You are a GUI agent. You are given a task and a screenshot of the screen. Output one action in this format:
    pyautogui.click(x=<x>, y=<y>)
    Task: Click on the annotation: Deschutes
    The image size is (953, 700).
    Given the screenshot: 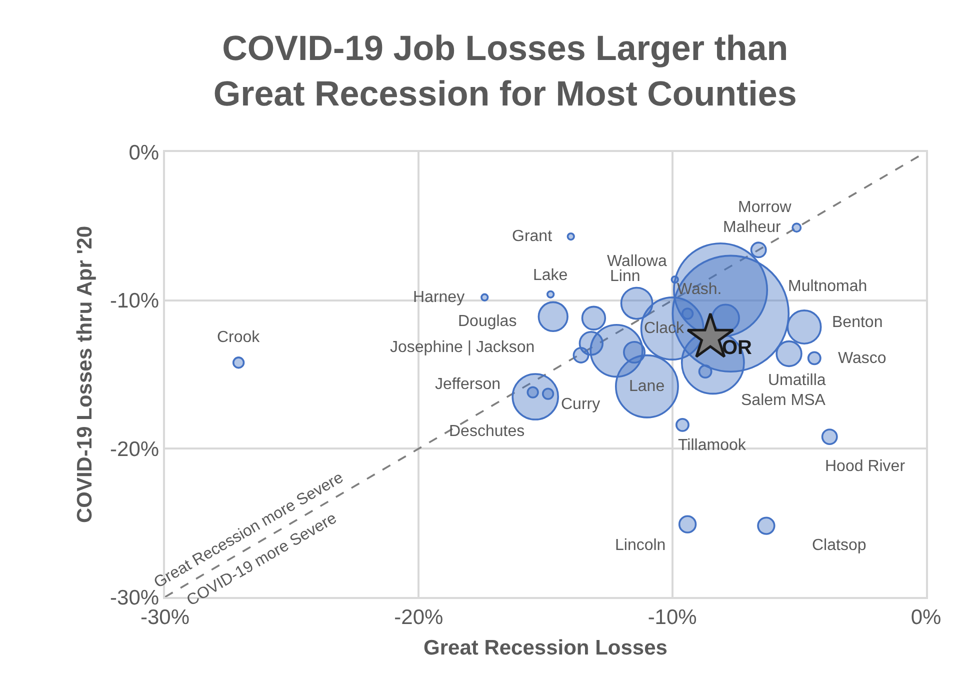 What is the action you would take?
    pyautogui.click(x=487, y=431)
    